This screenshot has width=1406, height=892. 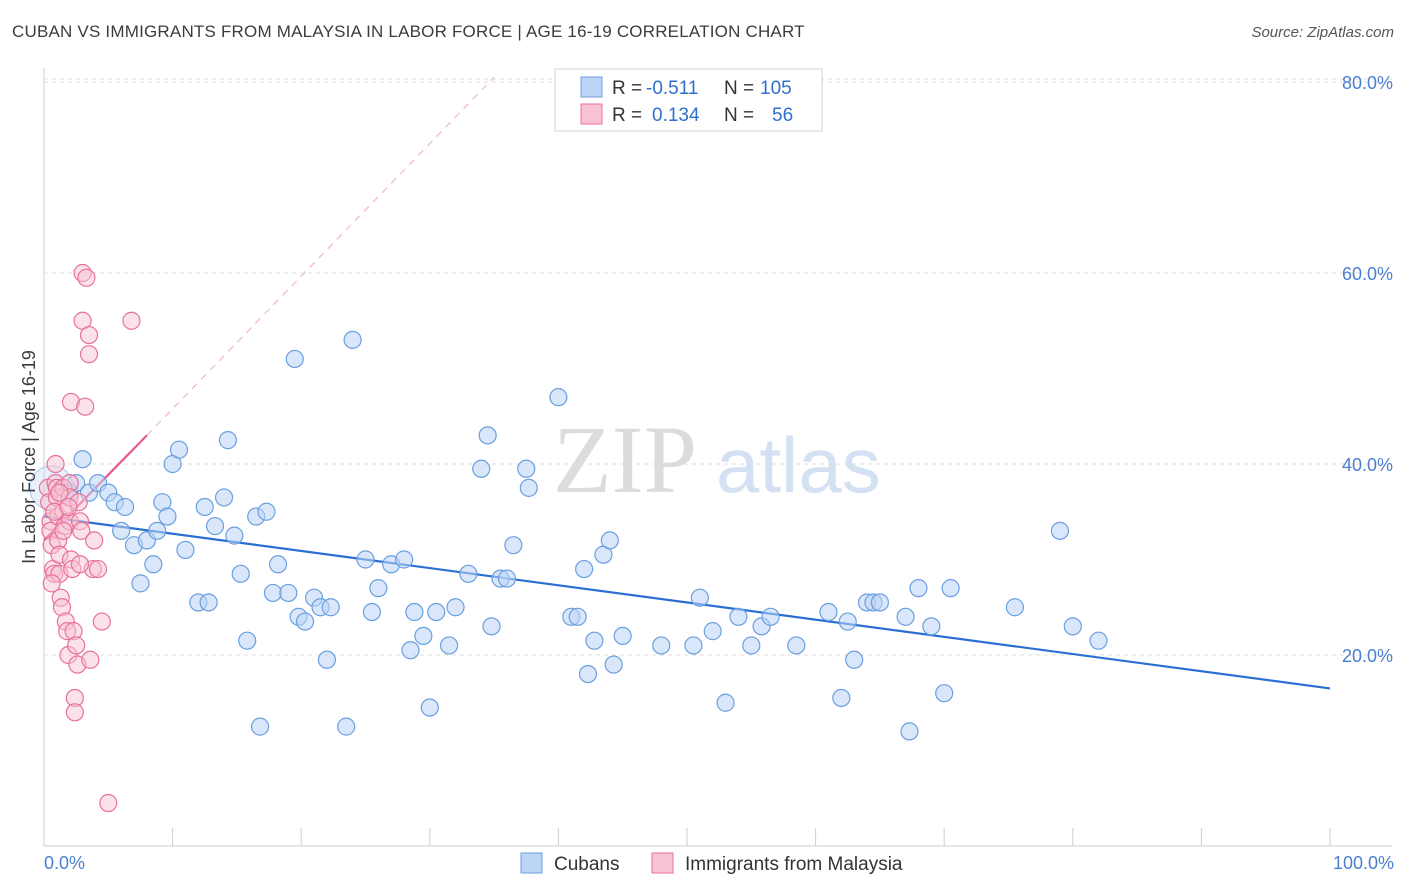 I want to click on bottom-legend-label-malaysia: Immigrants from Malaysia, so click(x=794, y=864).